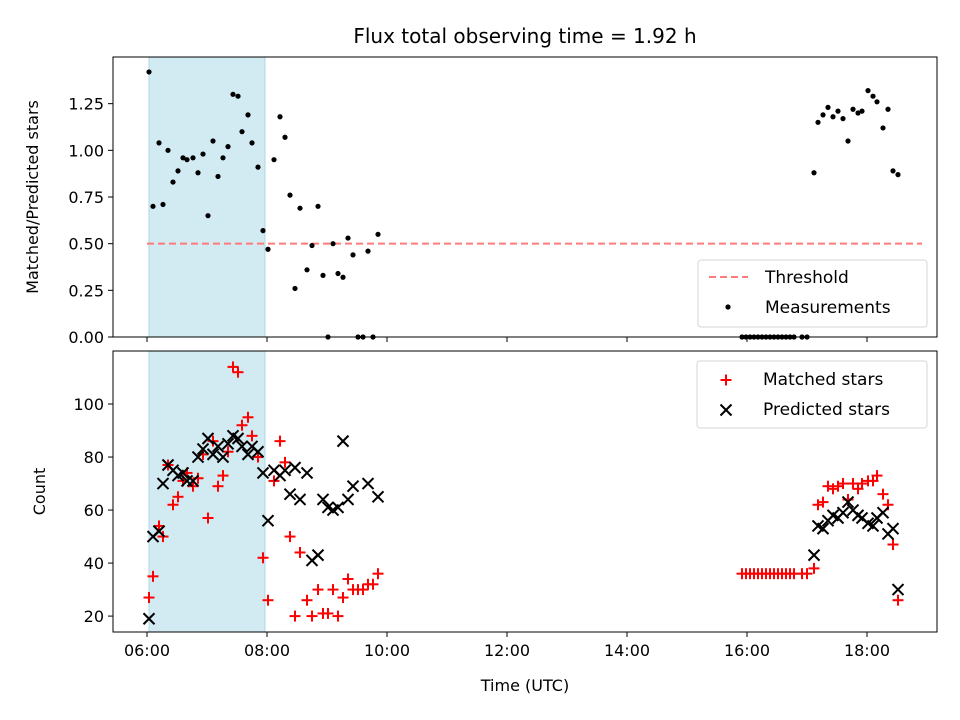 The image size is (960, 720). What do you see at coordinates (828, 308) in the screenshot?
I see `legend-measurements-label: Measurements` at bounding box center [828, 308].